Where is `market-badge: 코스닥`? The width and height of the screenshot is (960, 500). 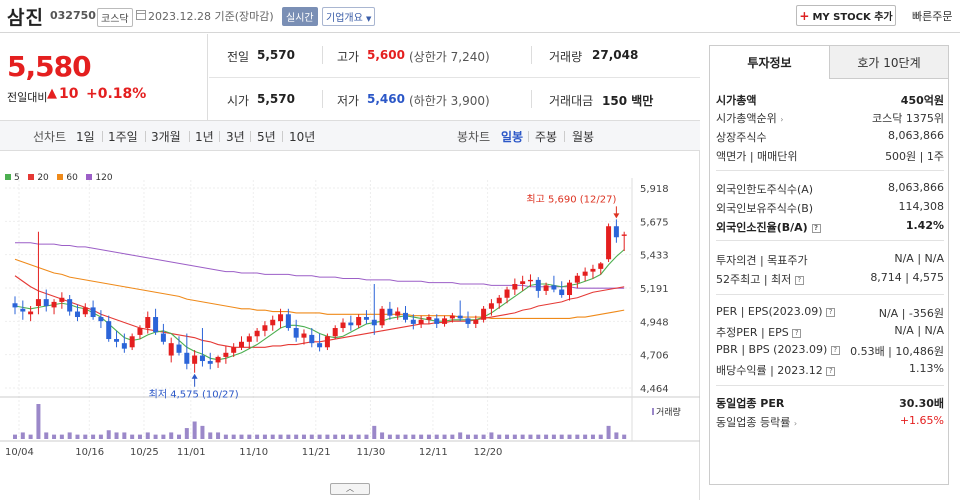
market-badge: 코스닥 is located at coordinates (115, 17).